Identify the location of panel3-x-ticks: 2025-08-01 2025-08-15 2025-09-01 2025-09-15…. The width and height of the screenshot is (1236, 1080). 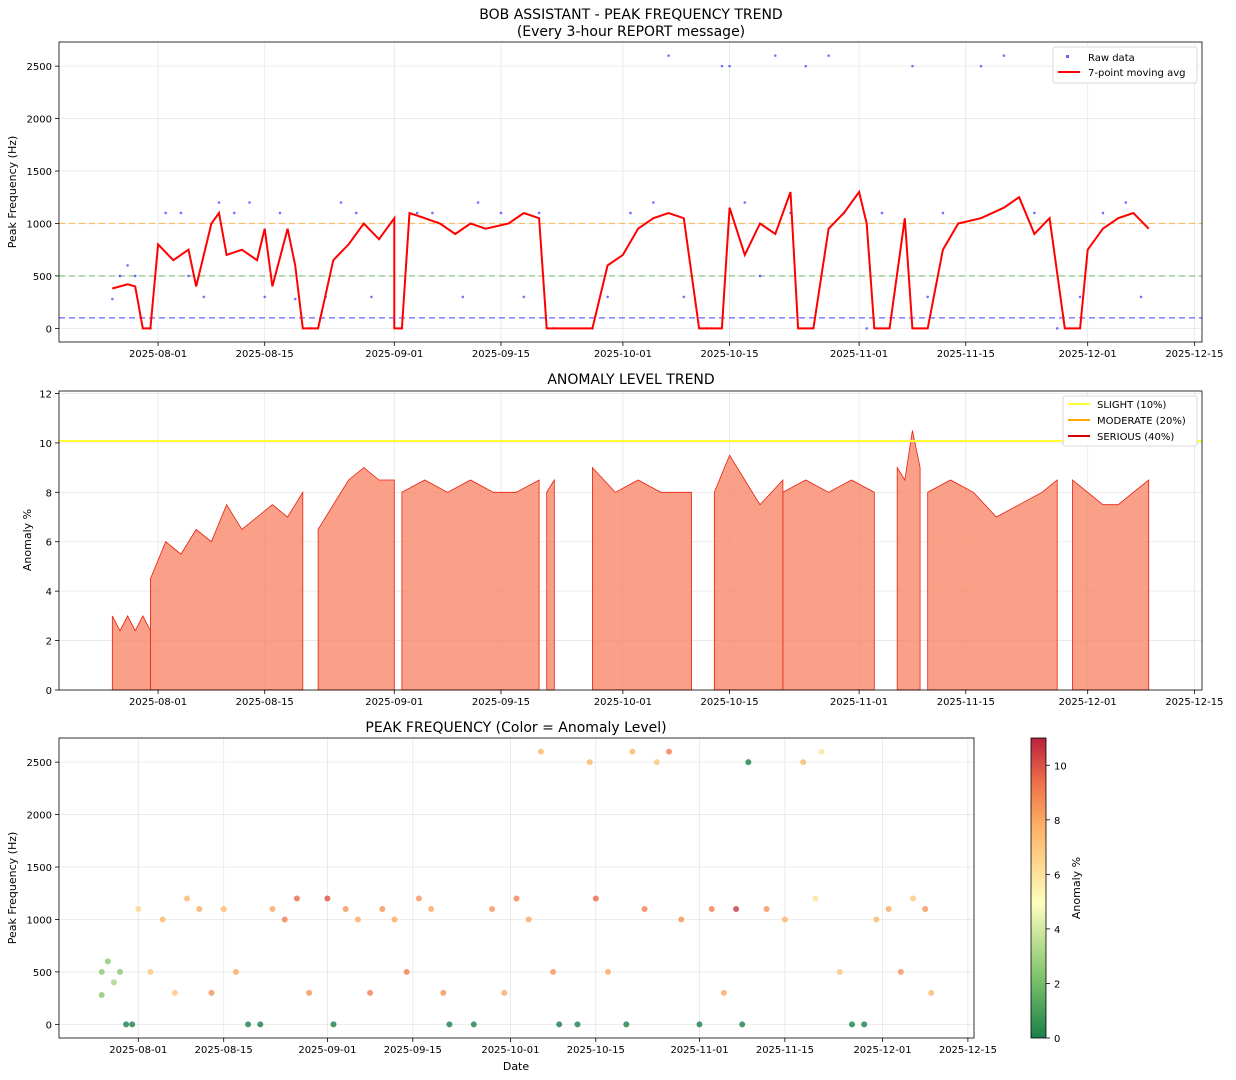
(553, 1047).